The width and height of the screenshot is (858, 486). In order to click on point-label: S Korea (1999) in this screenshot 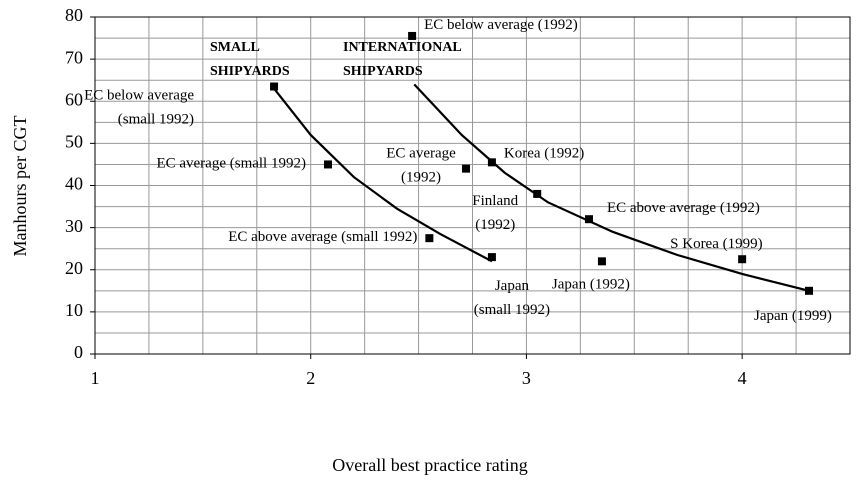, I will do `click(716, 245)`.